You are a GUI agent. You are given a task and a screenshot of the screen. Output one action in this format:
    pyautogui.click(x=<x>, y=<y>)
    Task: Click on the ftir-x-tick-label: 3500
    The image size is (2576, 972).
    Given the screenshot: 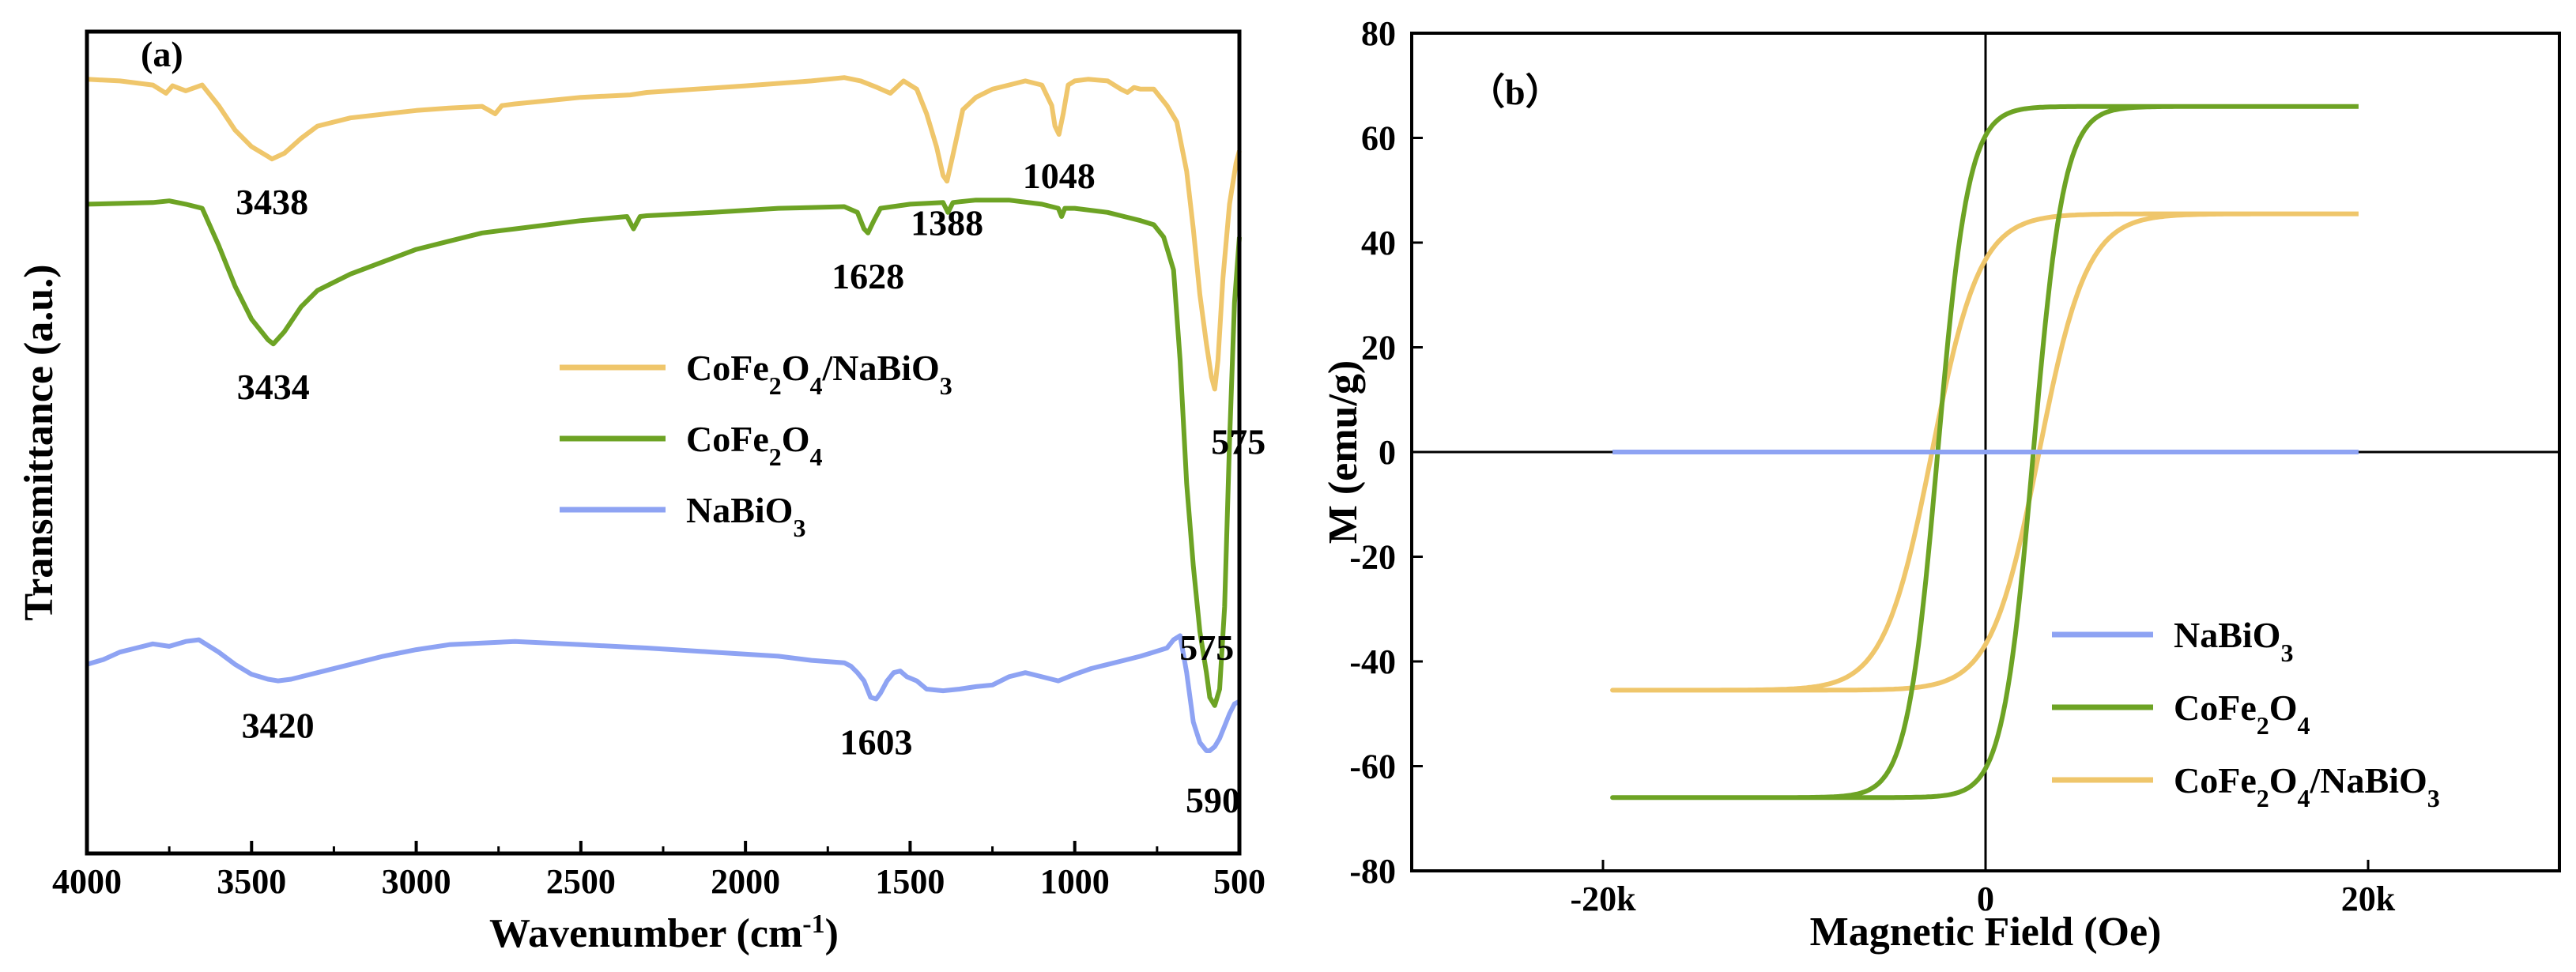 What is the action you would take?
    pyautogui.click(x=251, y=881)
    